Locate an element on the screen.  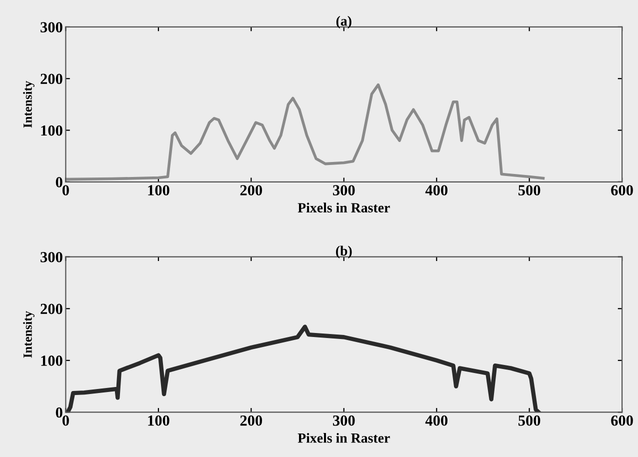
chart-title: (b) is located at coordinates (344, 252).